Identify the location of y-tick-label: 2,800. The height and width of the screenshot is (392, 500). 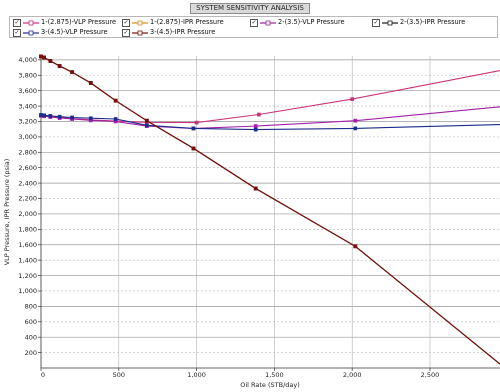
(27, 152).